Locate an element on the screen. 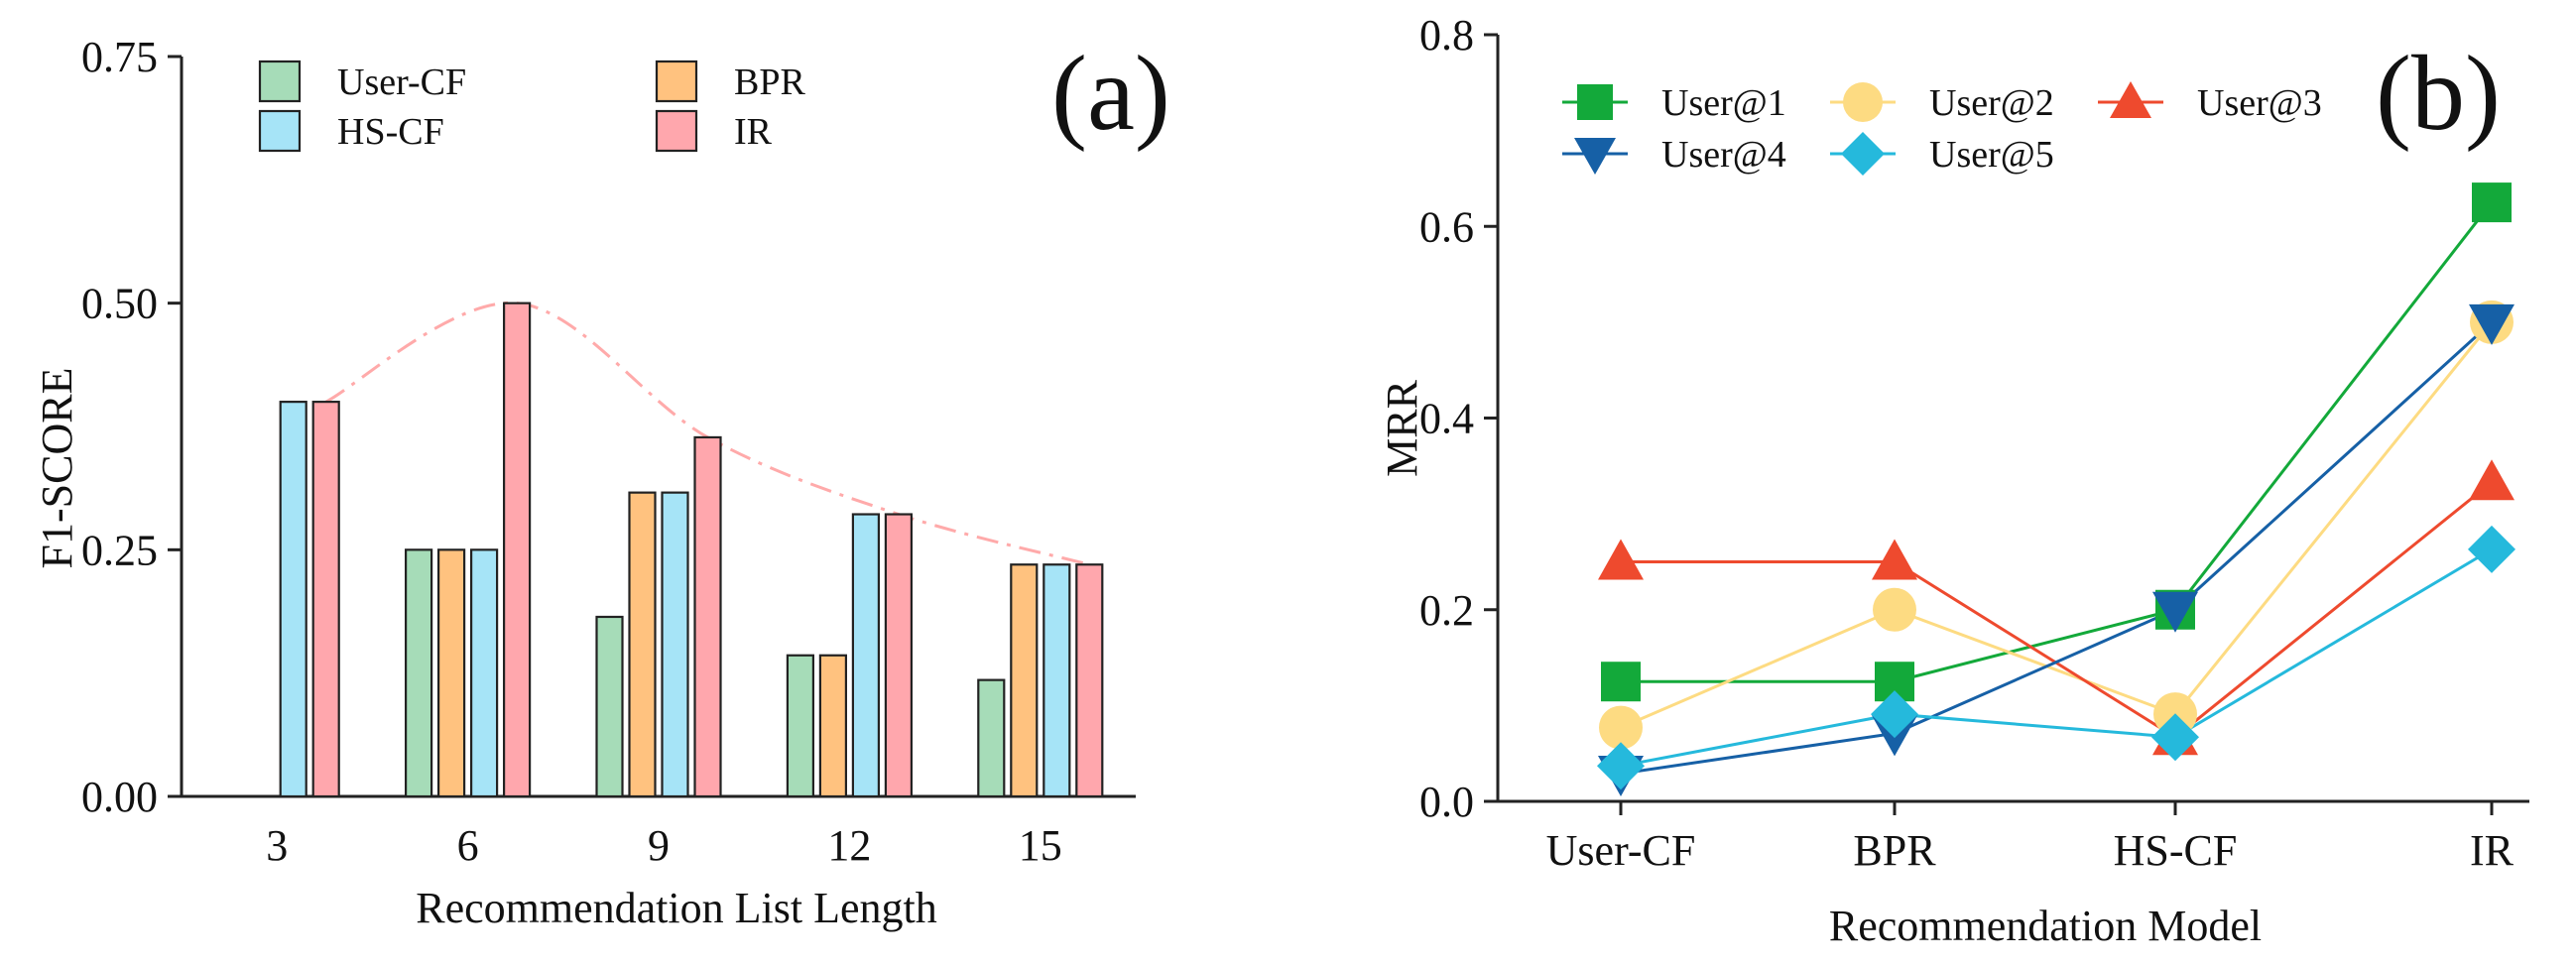 The width and height of the screenshot is (2576, 967). panel-b-legend-label: User@1 is located at coordinates (1723, 103).